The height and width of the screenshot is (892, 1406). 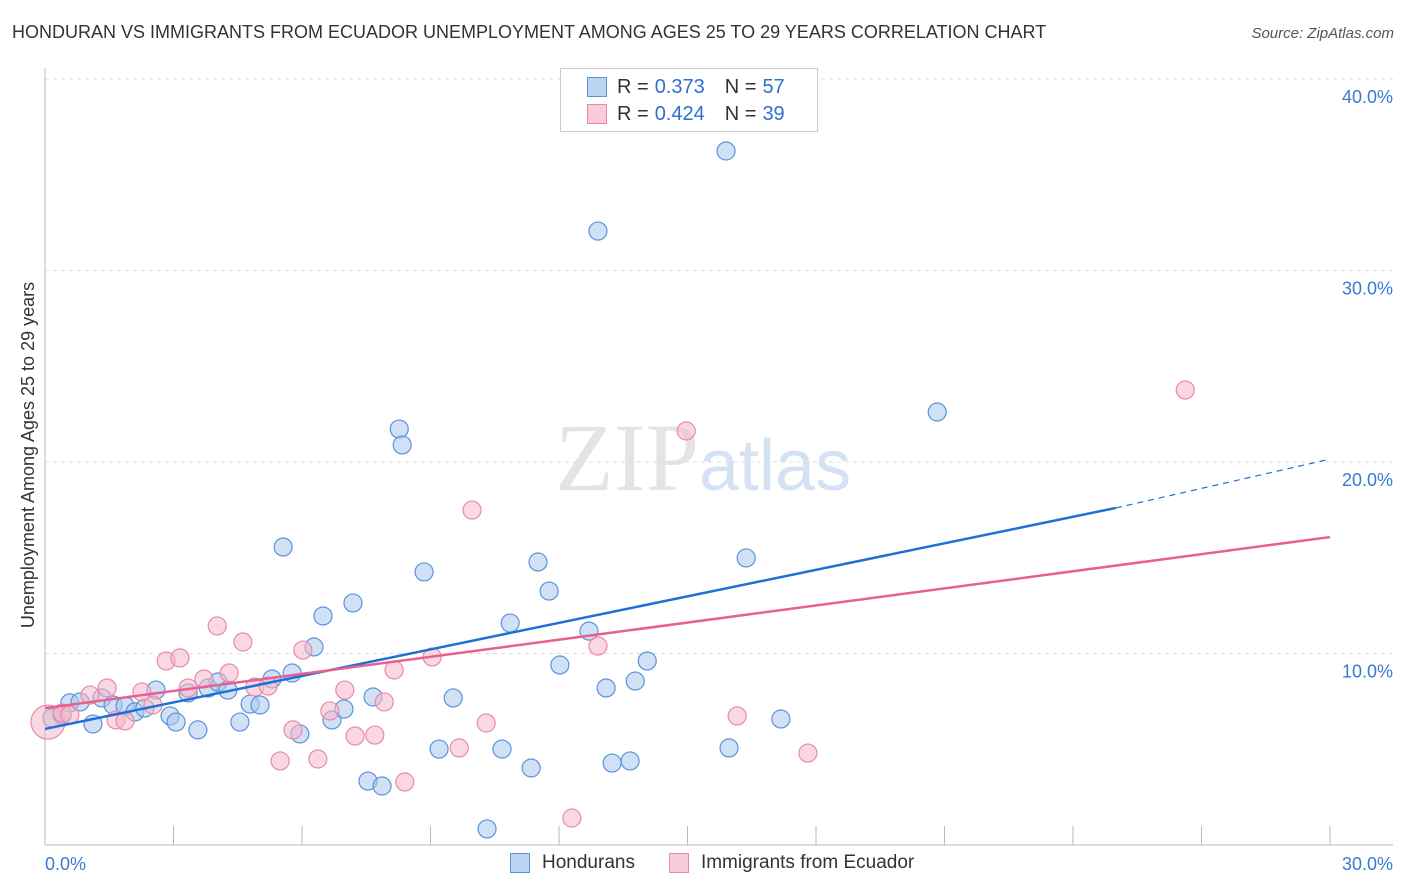 What do you see at coordinates (520, 863) in the screenshot?
I see `hondurans-swatch-icon` at bounding box center [520, 863].